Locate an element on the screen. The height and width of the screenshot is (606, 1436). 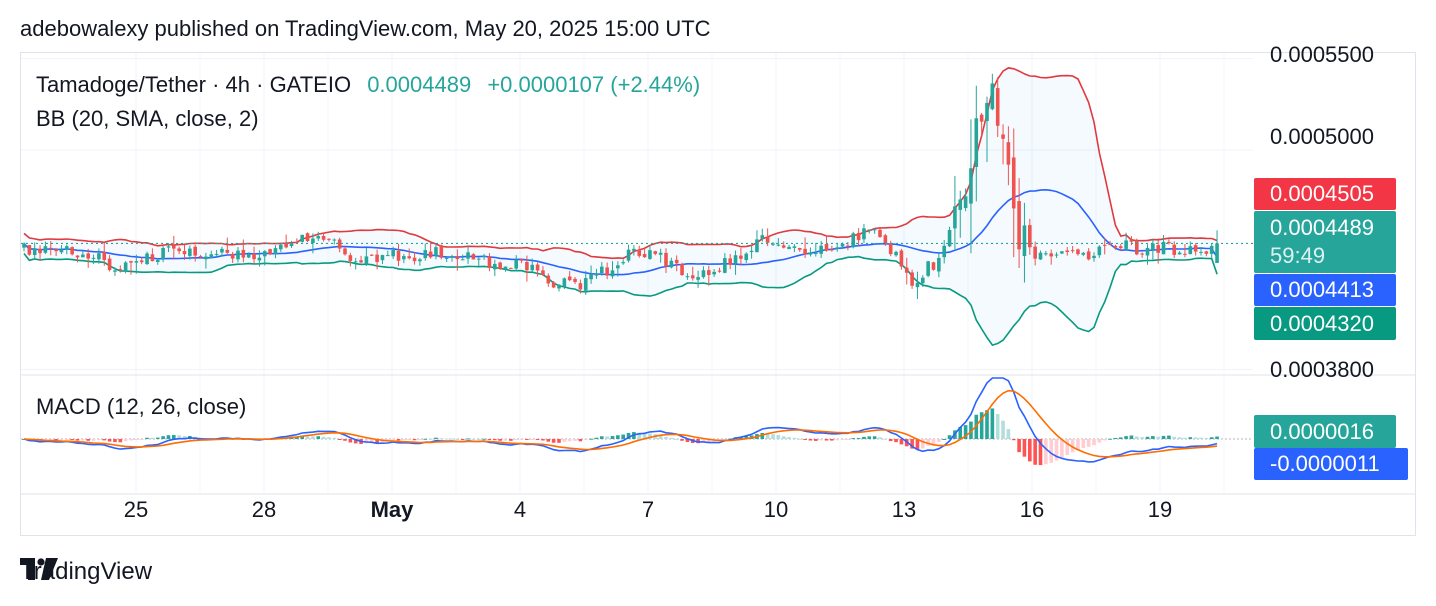
bb-lower-line is located at coordinates (620, 300).